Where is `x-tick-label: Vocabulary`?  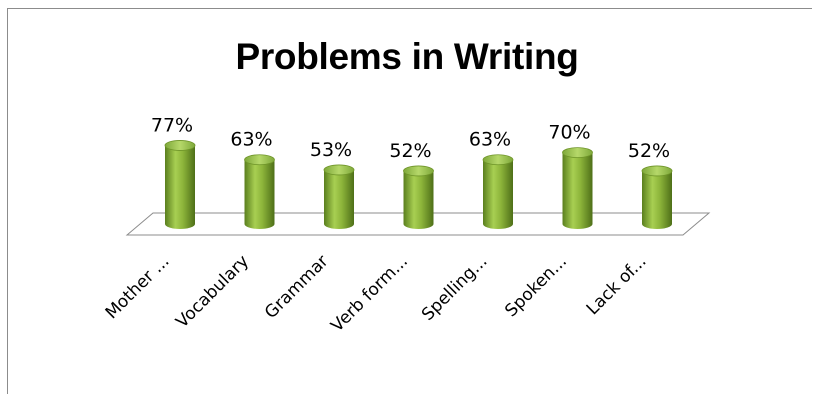 x-tick-label: Vocabulary is located at coordinates (212, 291).